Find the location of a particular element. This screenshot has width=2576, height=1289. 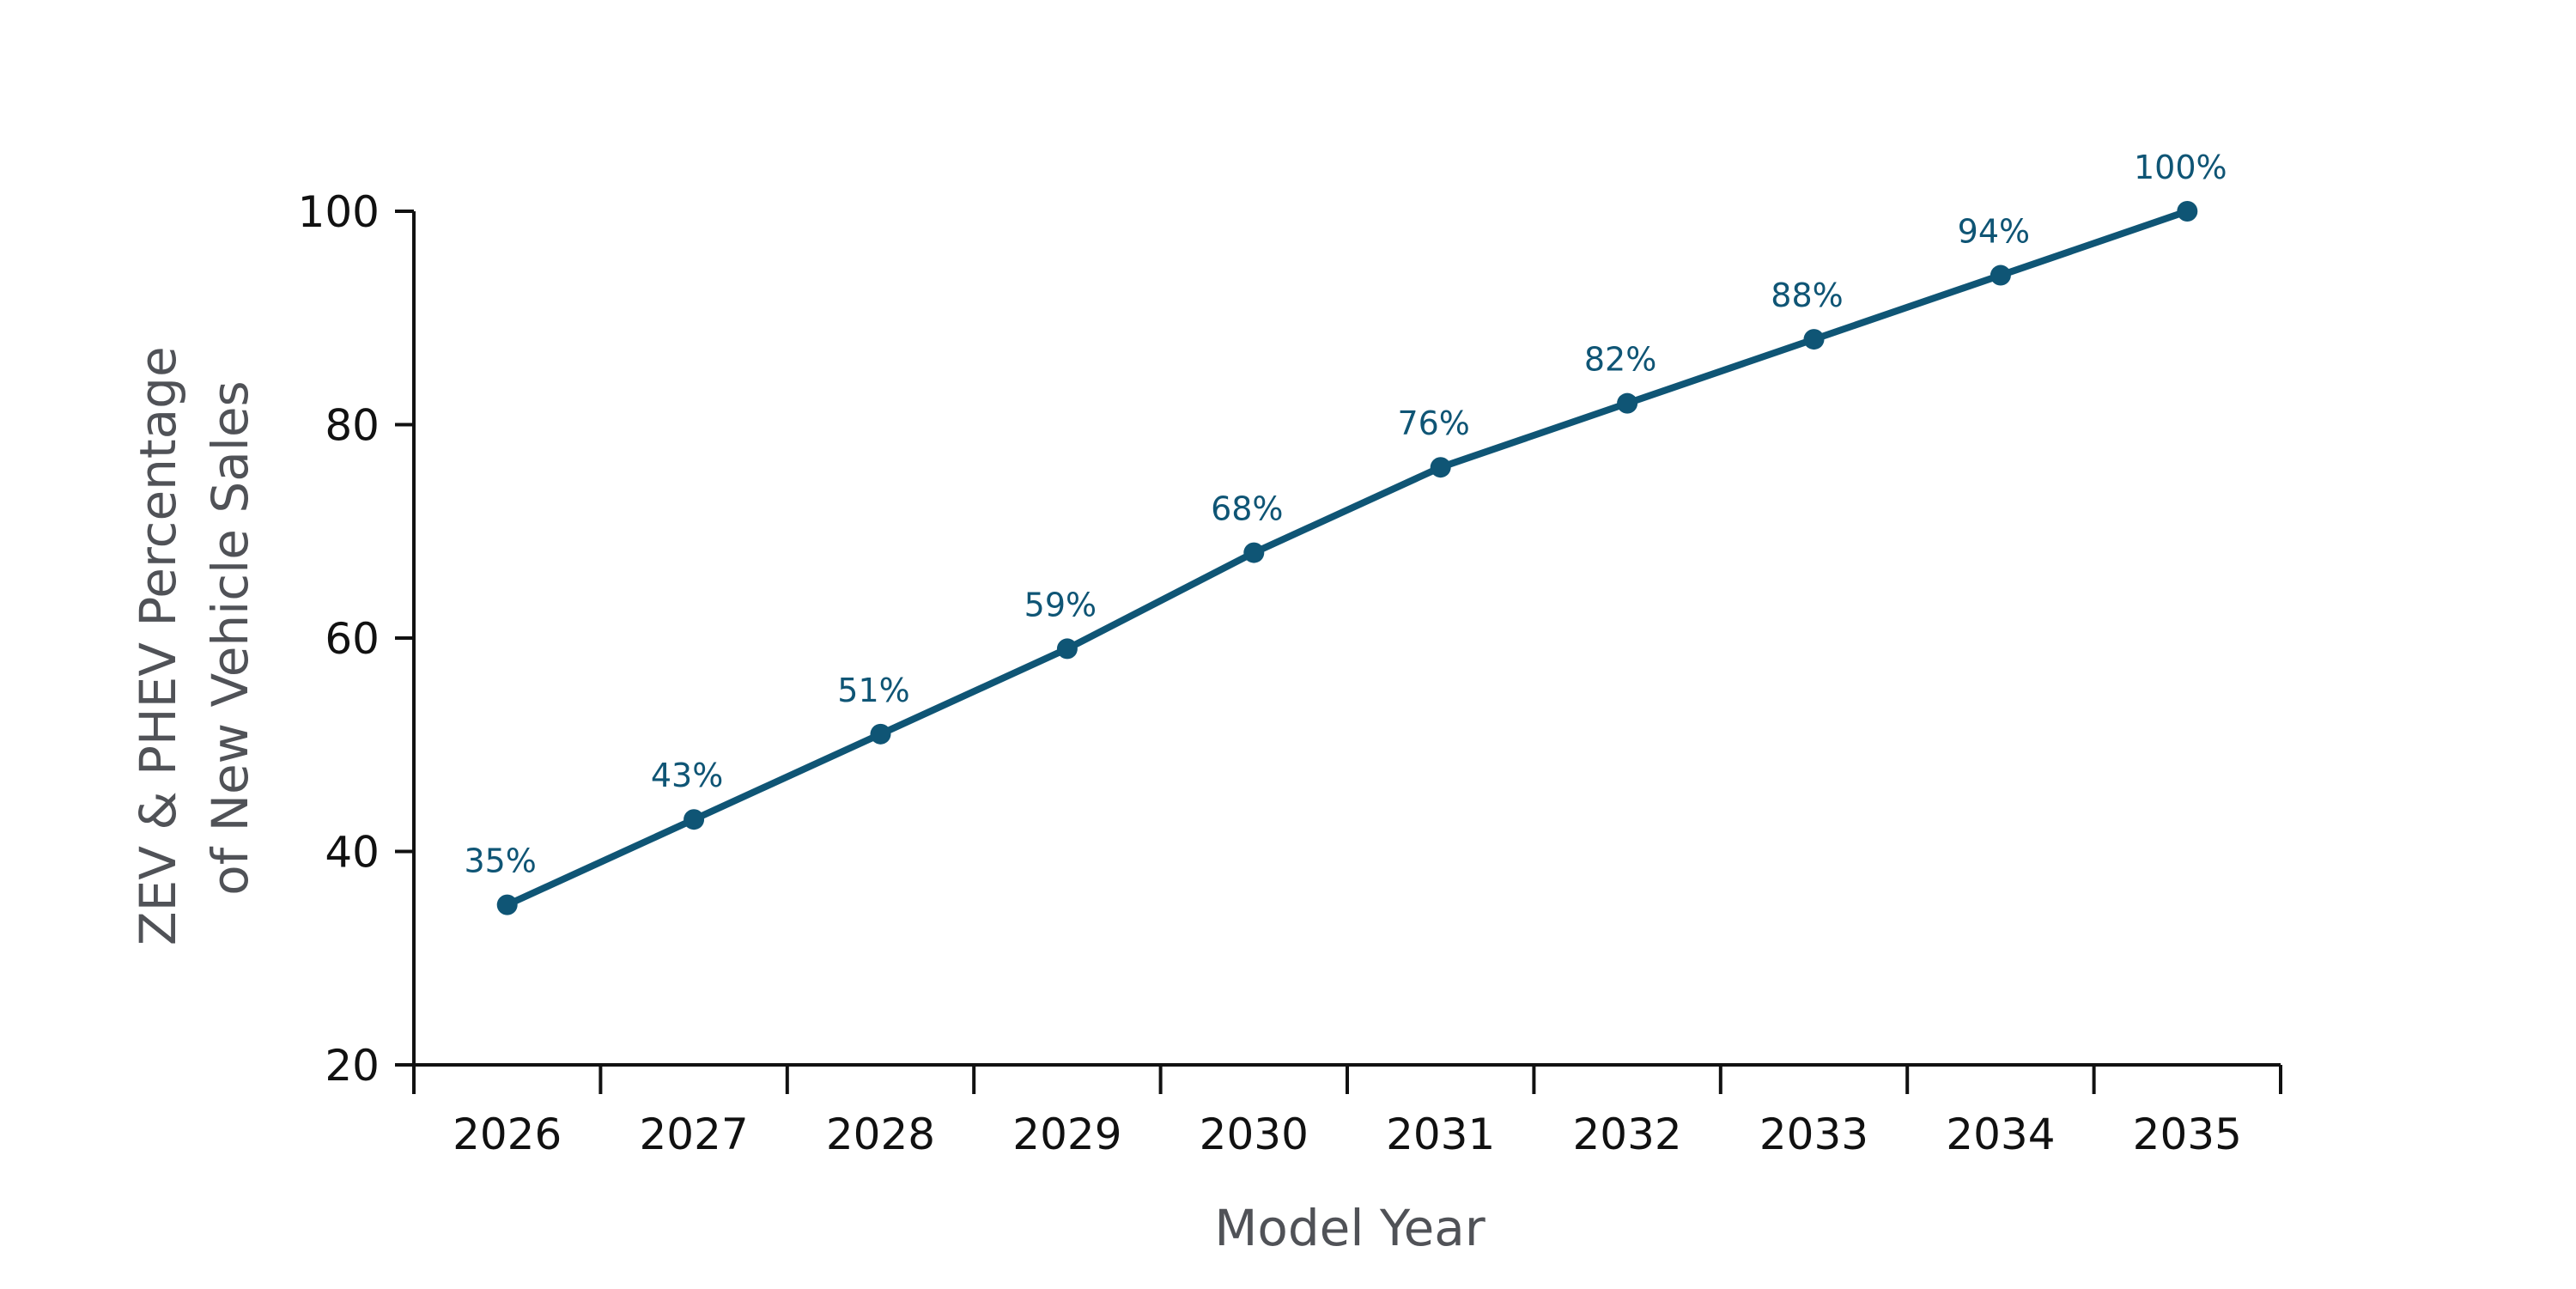

y-axis: 20 40 60 80 100 is located at coordinates (357, 639).